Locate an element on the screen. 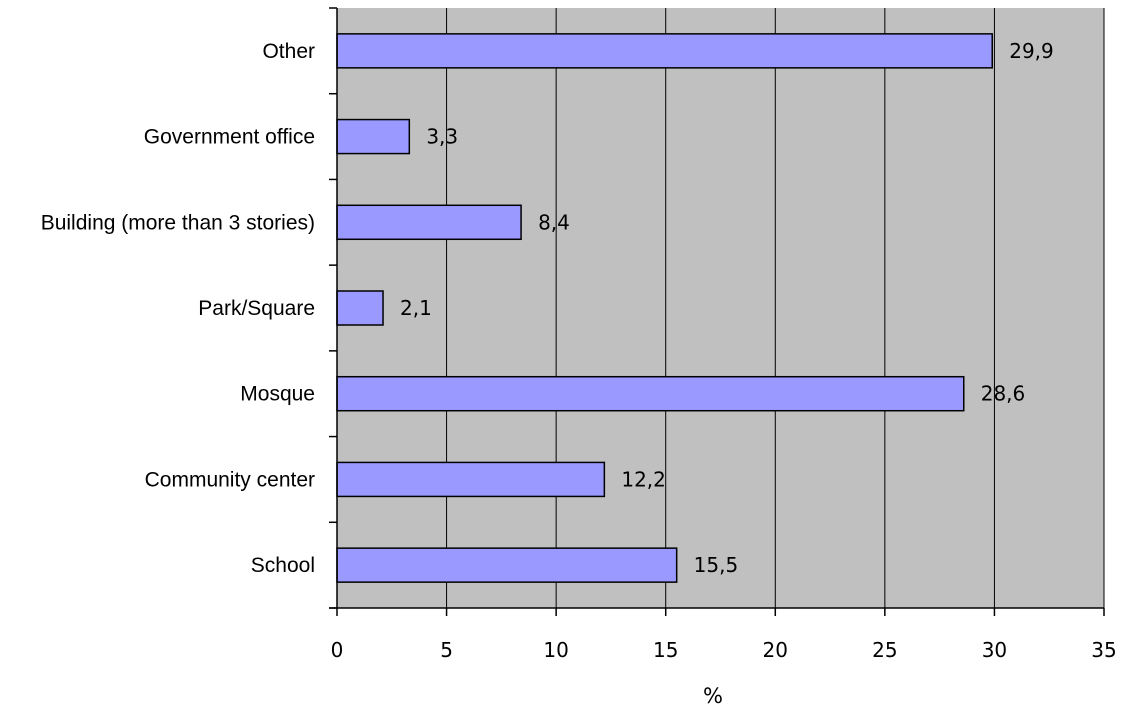  category-label: Mosque is located at coordinates (277, 394).